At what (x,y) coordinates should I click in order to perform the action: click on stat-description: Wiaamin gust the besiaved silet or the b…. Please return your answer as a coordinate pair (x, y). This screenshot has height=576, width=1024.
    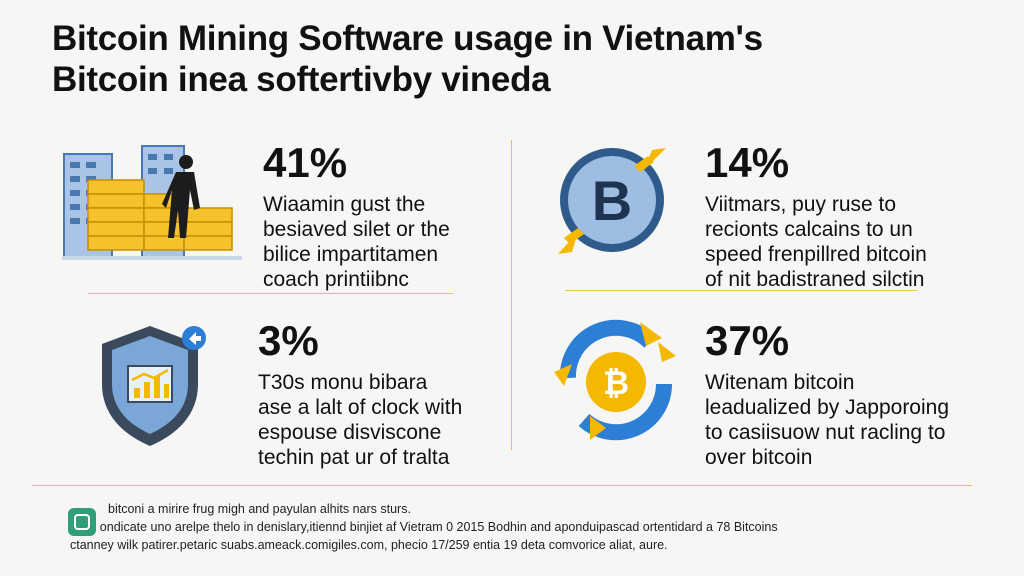
    Looking at the image, I should click on (356, 242).